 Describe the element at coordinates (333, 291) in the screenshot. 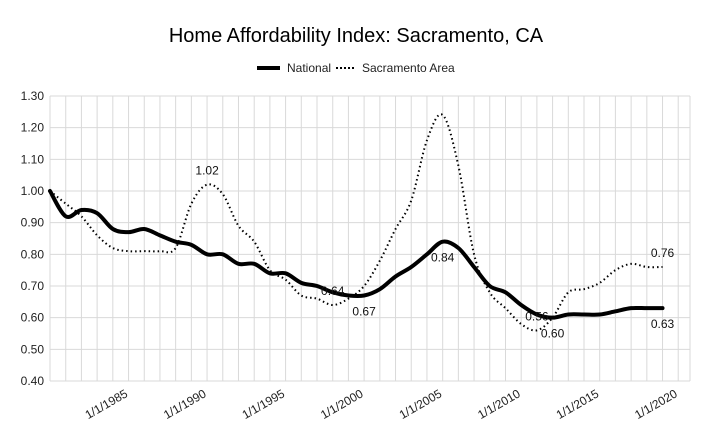

I see `data-label: 0.64` at that location.